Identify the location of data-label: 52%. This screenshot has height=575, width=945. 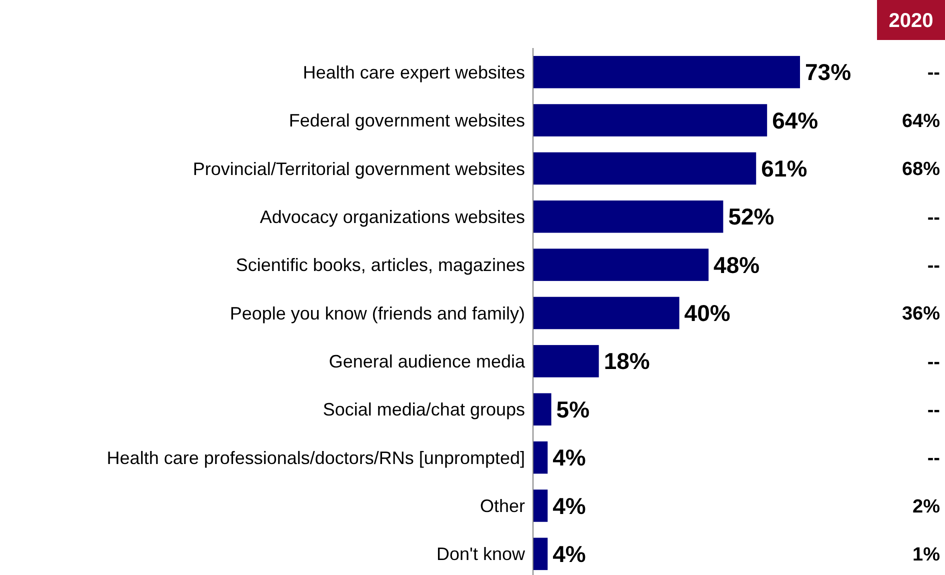
(751, 217).